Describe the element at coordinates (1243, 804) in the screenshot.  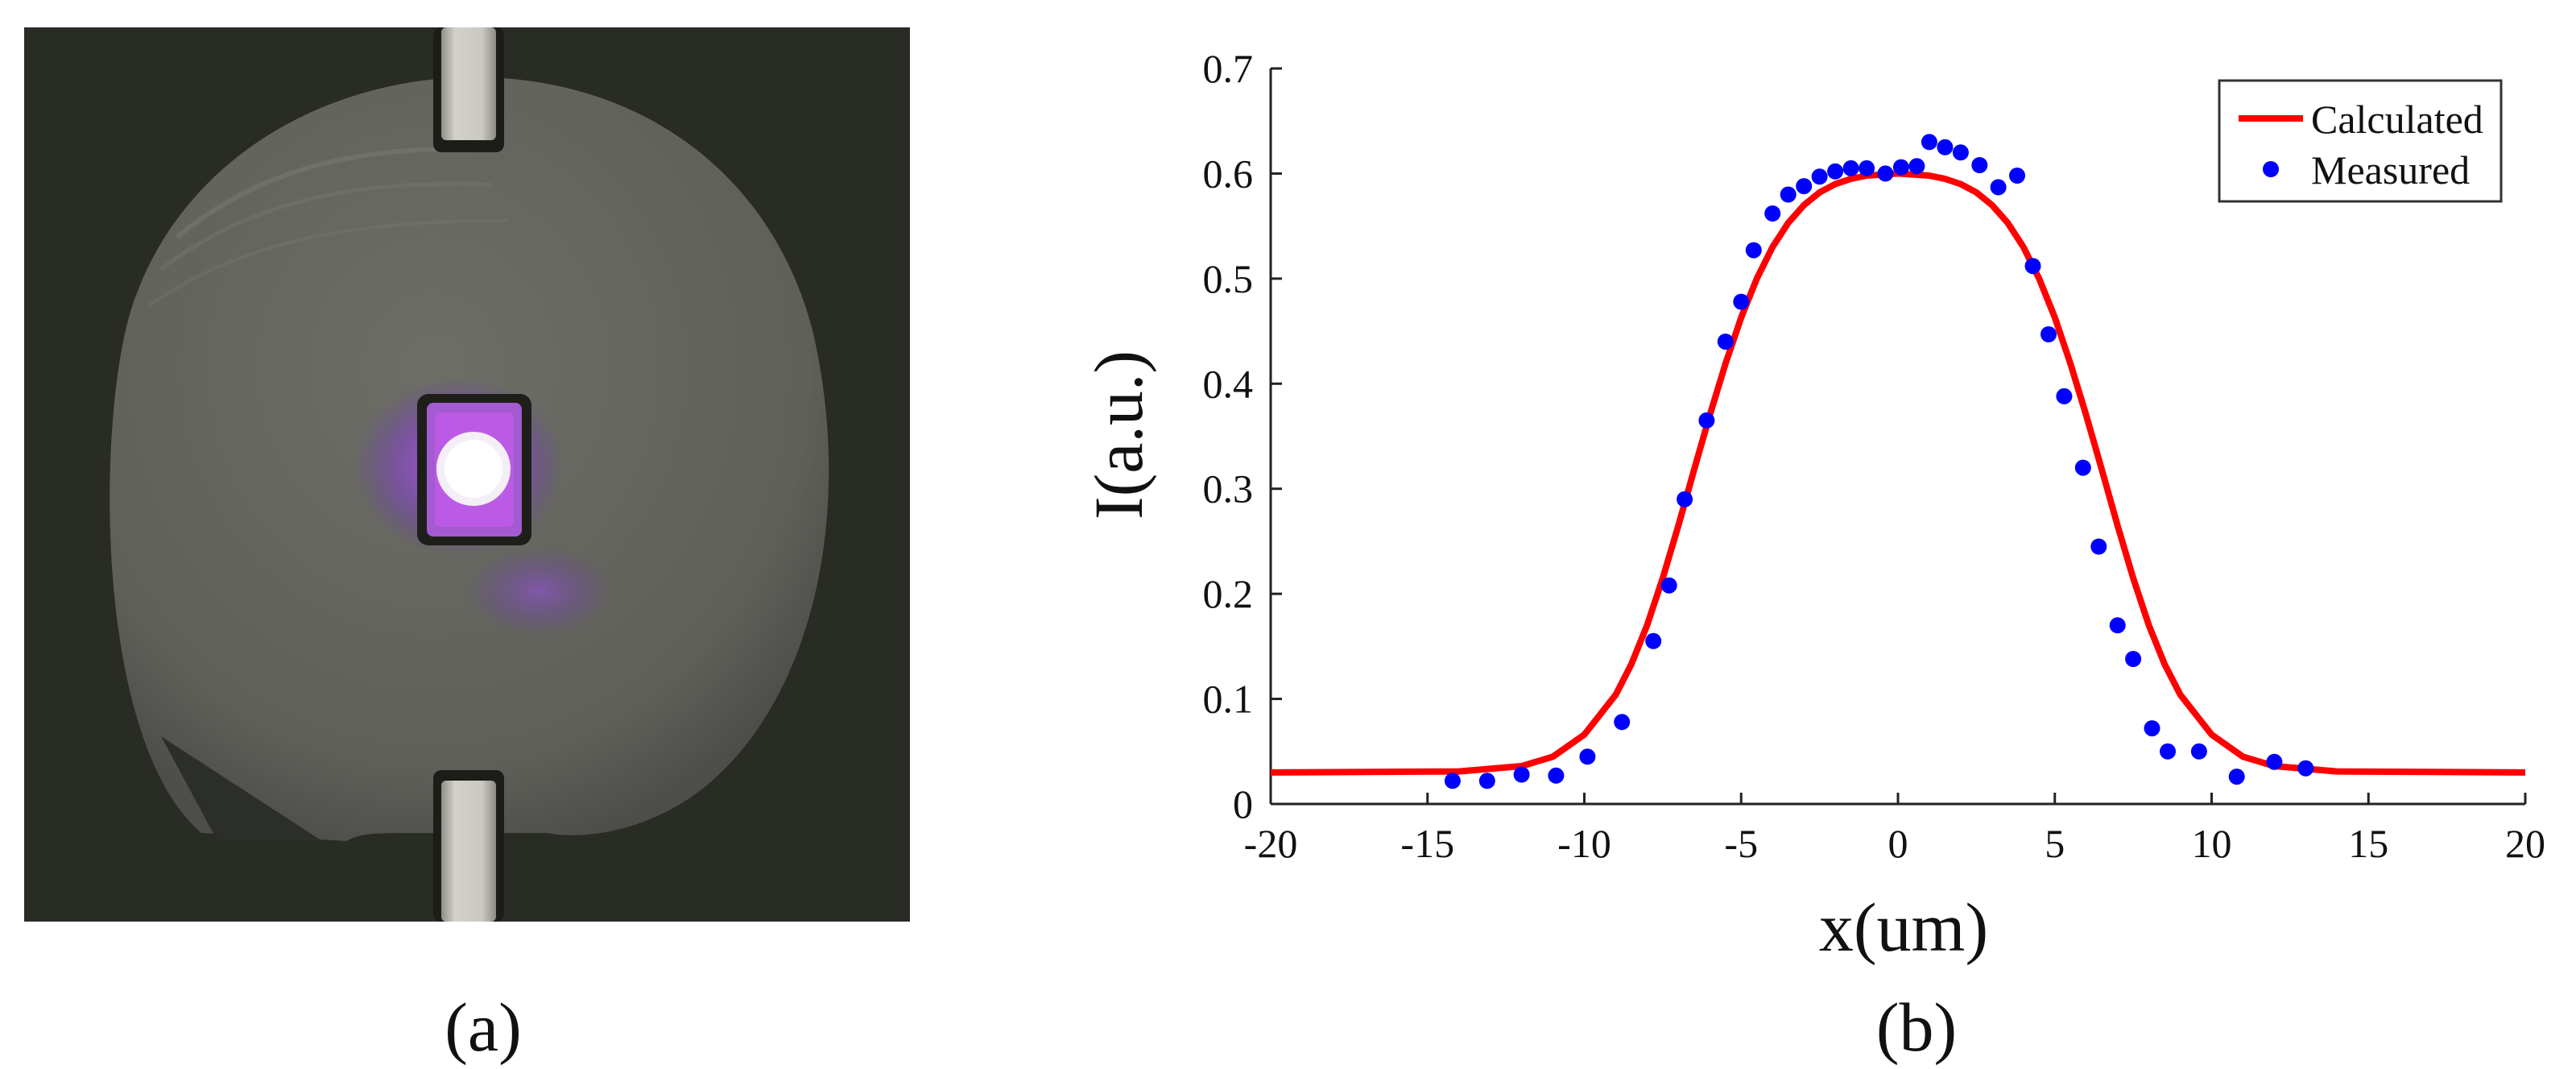
I see `y-tick-label: 0` at that location.